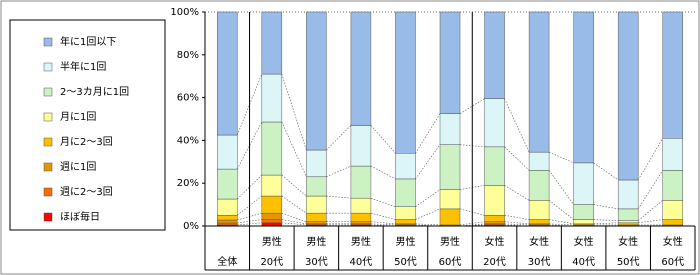 The image size is (700, 275). Describe the element at coordinates (227, 261) in the screenshot. I see `x-tick-label: 全体` at that location.